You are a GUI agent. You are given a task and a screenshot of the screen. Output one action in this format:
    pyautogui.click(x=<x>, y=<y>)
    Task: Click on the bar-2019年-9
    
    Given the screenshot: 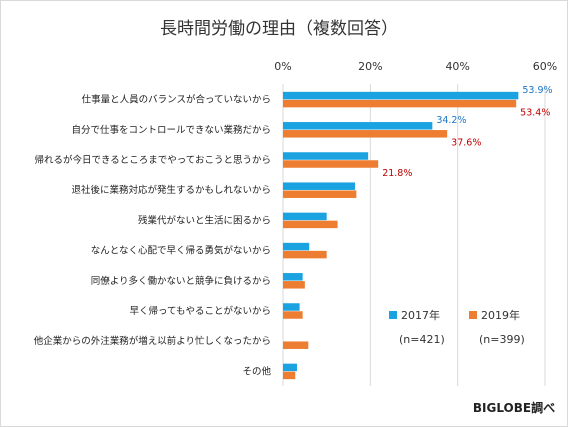 What is the action you would take?
    pyautogui.click(x=289, y=375)
    